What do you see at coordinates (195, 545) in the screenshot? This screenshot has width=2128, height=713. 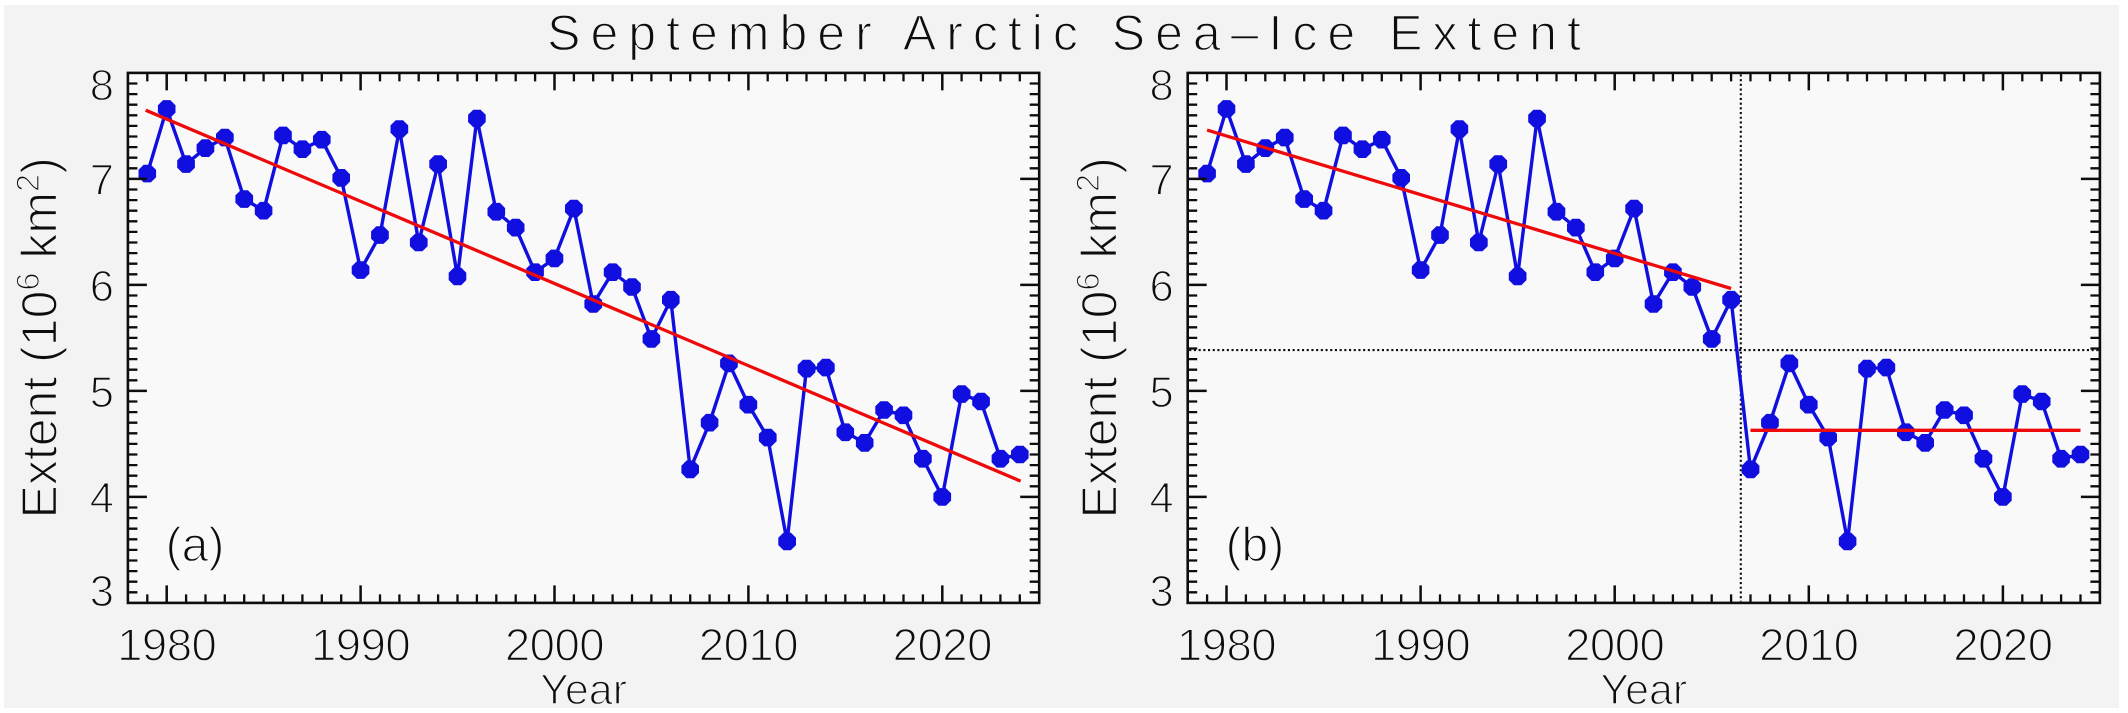 I see `svg-text: (a)` at bounding box center [195, 545].